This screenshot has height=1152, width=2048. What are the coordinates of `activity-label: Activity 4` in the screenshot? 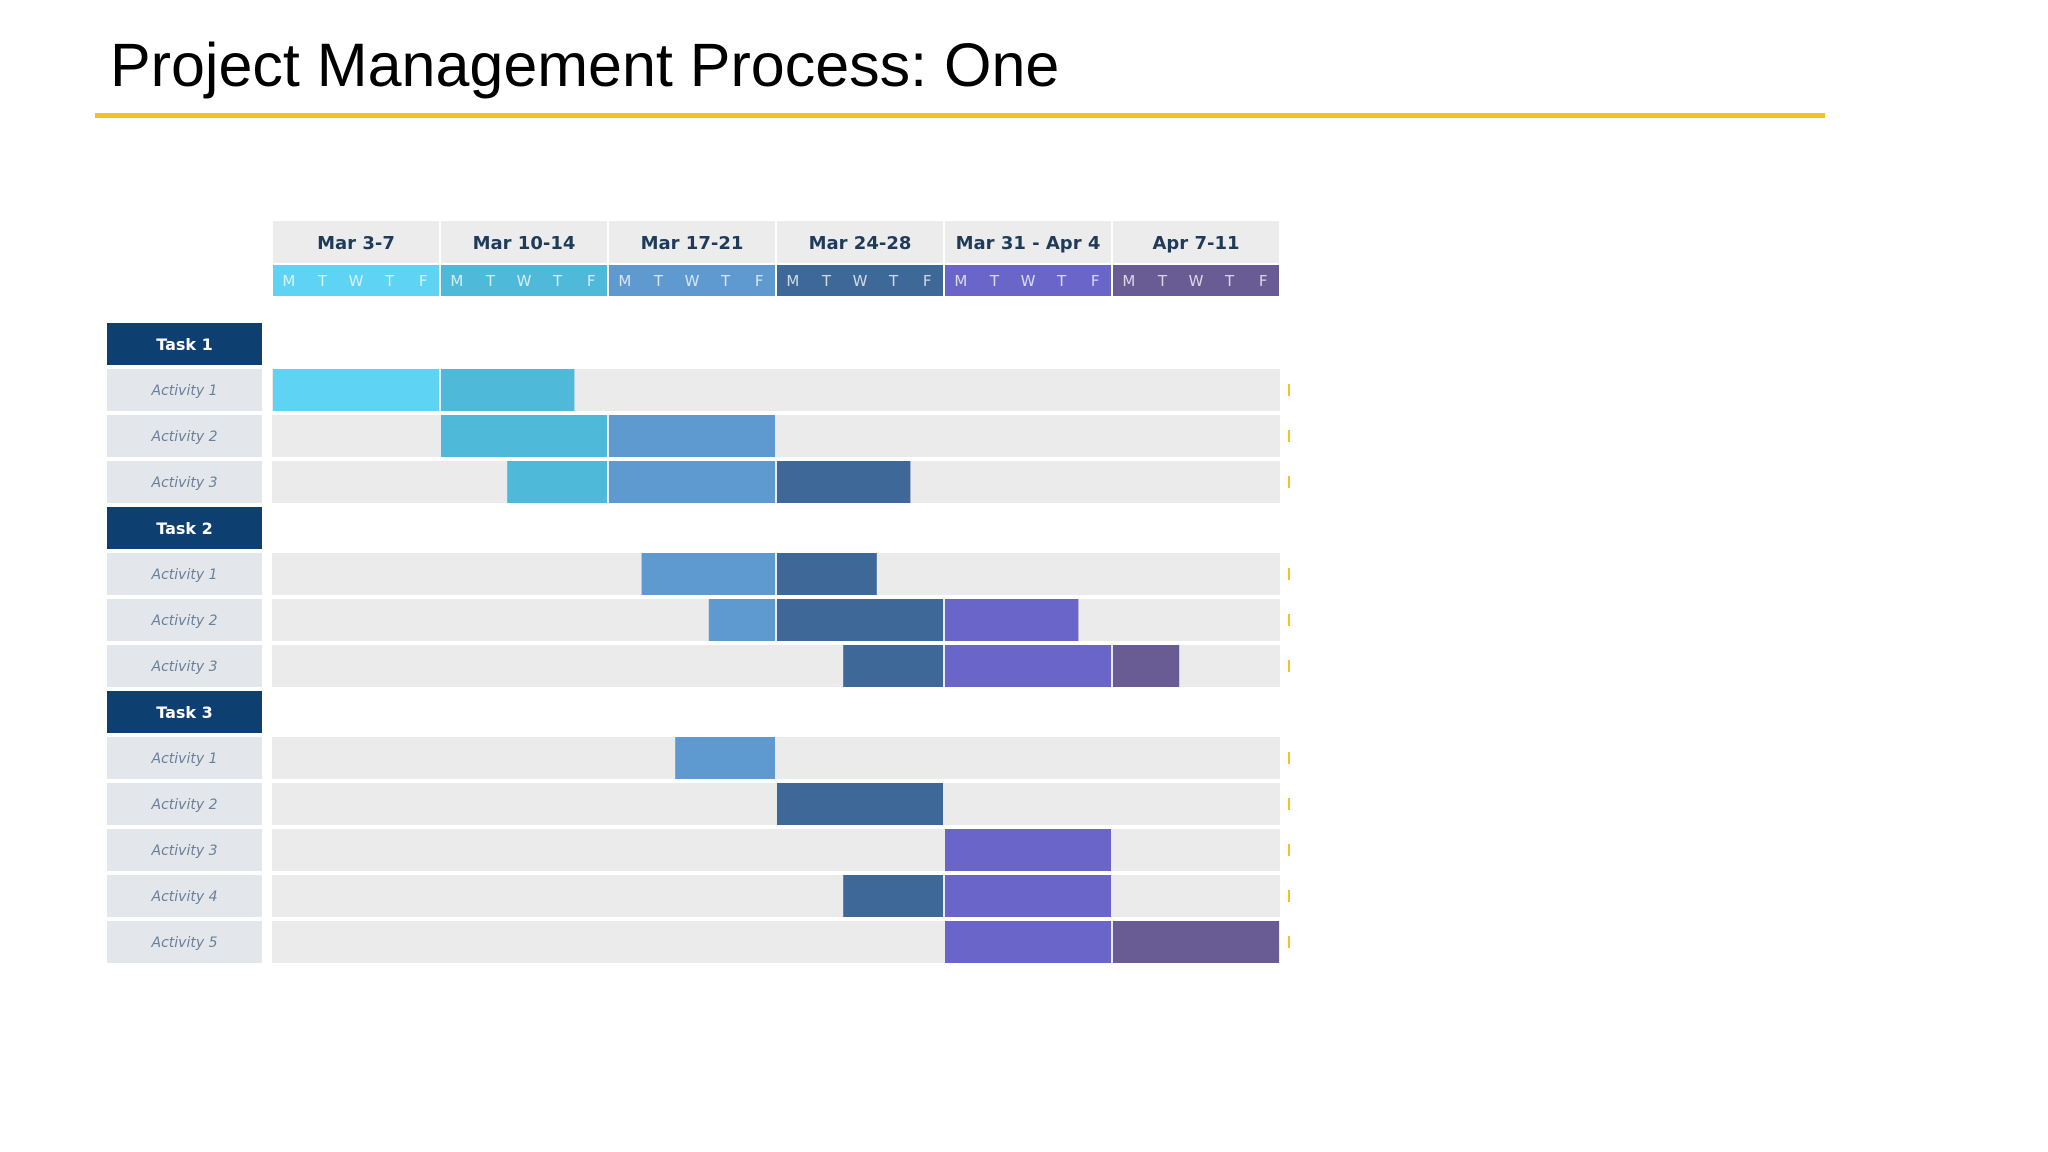 It's located at (184, 897).